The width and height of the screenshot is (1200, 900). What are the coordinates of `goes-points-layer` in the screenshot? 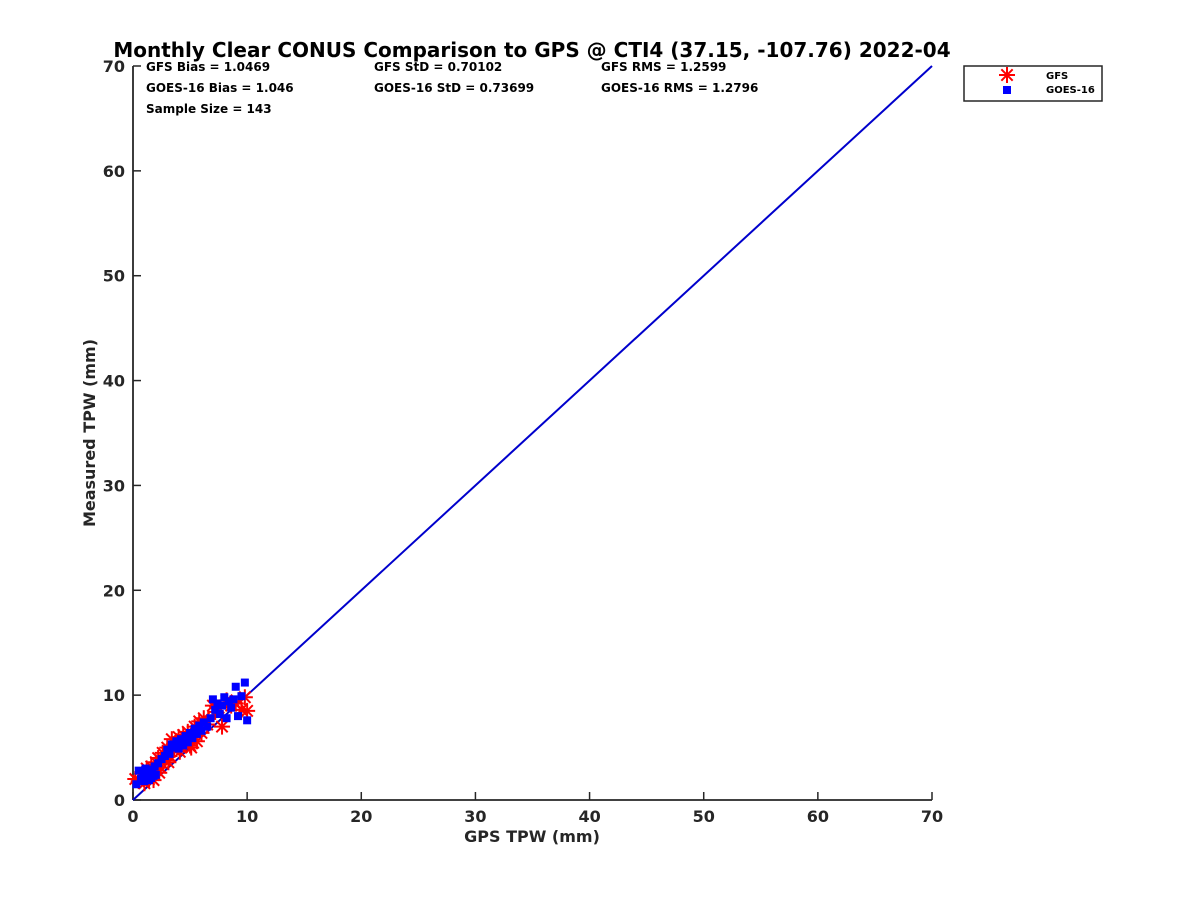 It's located at (192, 733).